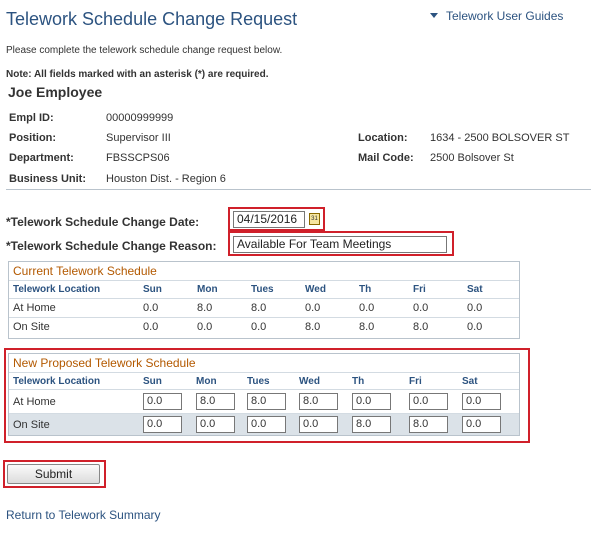 This screenshot has height=537, width=592. What do you see at coordinates (103, 222) in the screenshot?
I see `change-date-label: *Telework Schedule Change Date:` at bounding box center [103, 222].